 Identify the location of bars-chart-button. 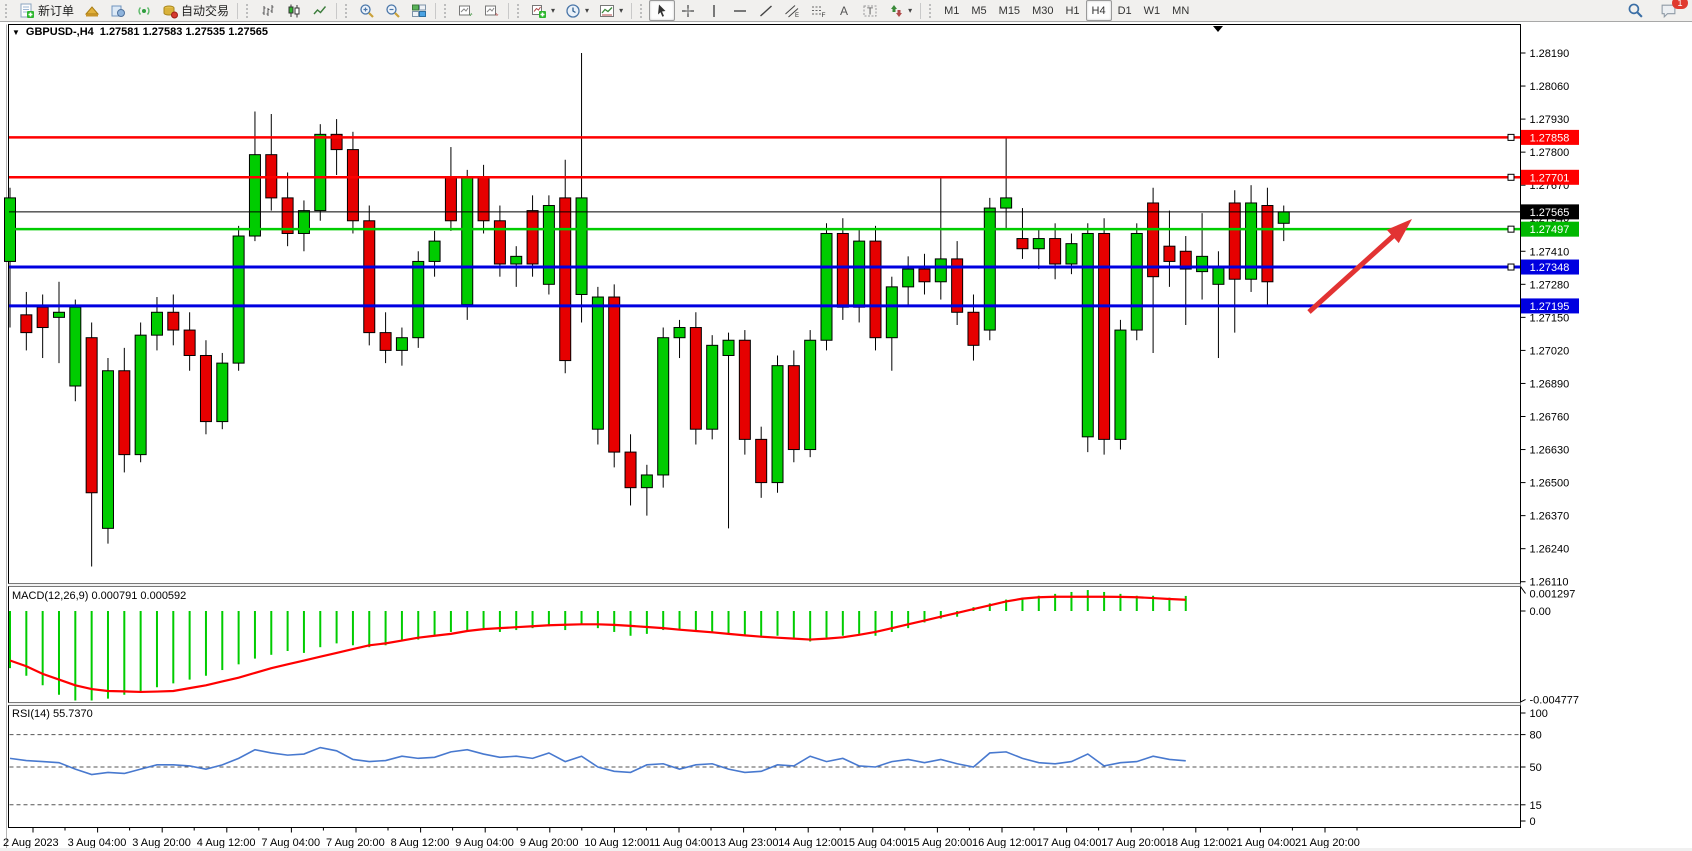
(268, 10).